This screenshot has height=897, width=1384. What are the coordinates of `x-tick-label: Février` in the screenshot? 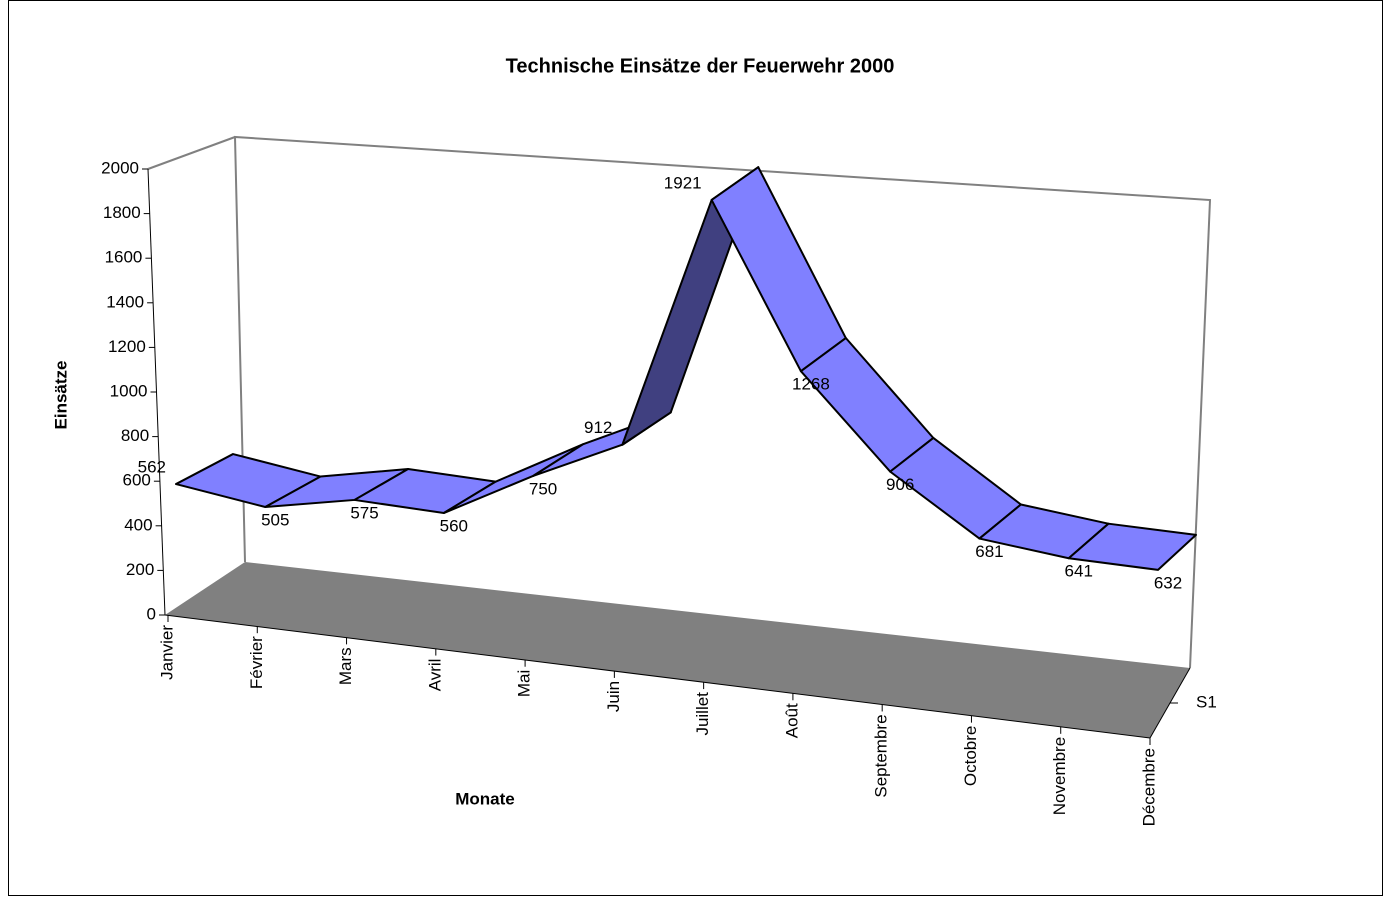 It's located at (256, 662).